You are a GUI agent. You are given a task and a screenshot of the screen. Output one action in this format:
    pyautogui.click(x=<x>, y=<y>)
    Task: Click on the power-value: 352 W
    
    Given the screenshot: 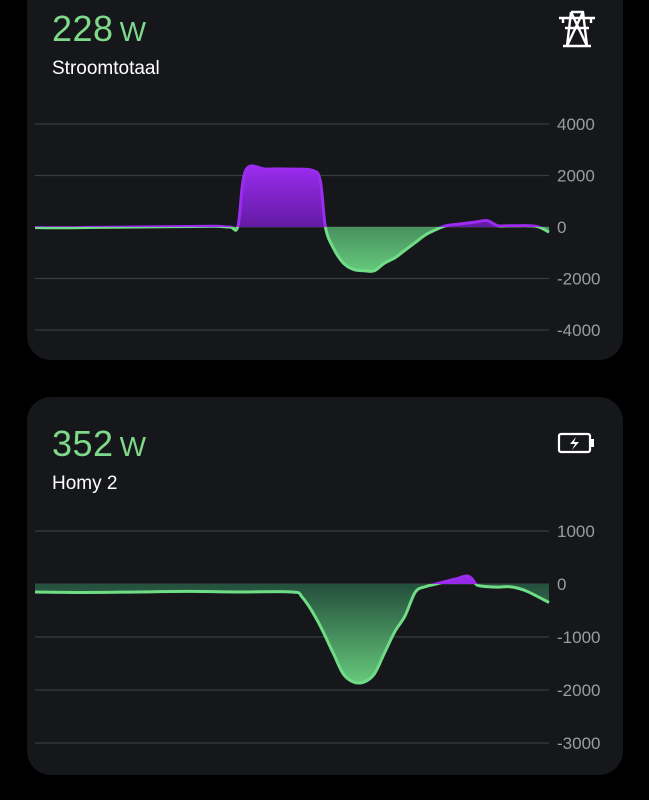 What is the action you would take?
    pyautogui.click(x=99, y=444)
    